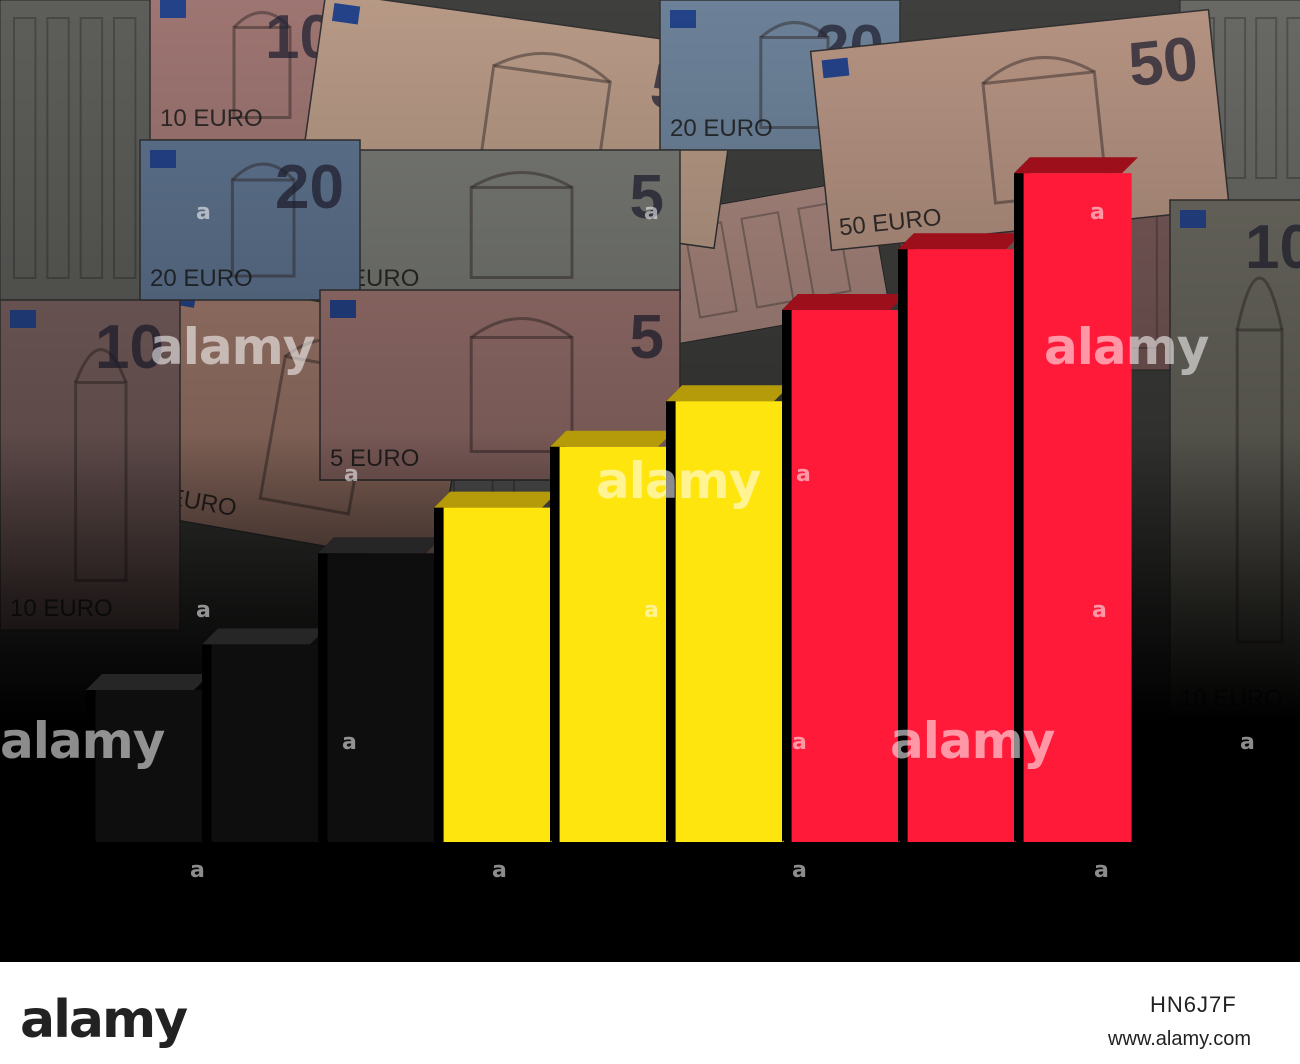 This screenshot has height=1064, width=1300. What do you see at coordinates (1179, 1039) in the screenshot?
I see `footer-url: www.alamy.com` at bounding box center [1179, 1039].